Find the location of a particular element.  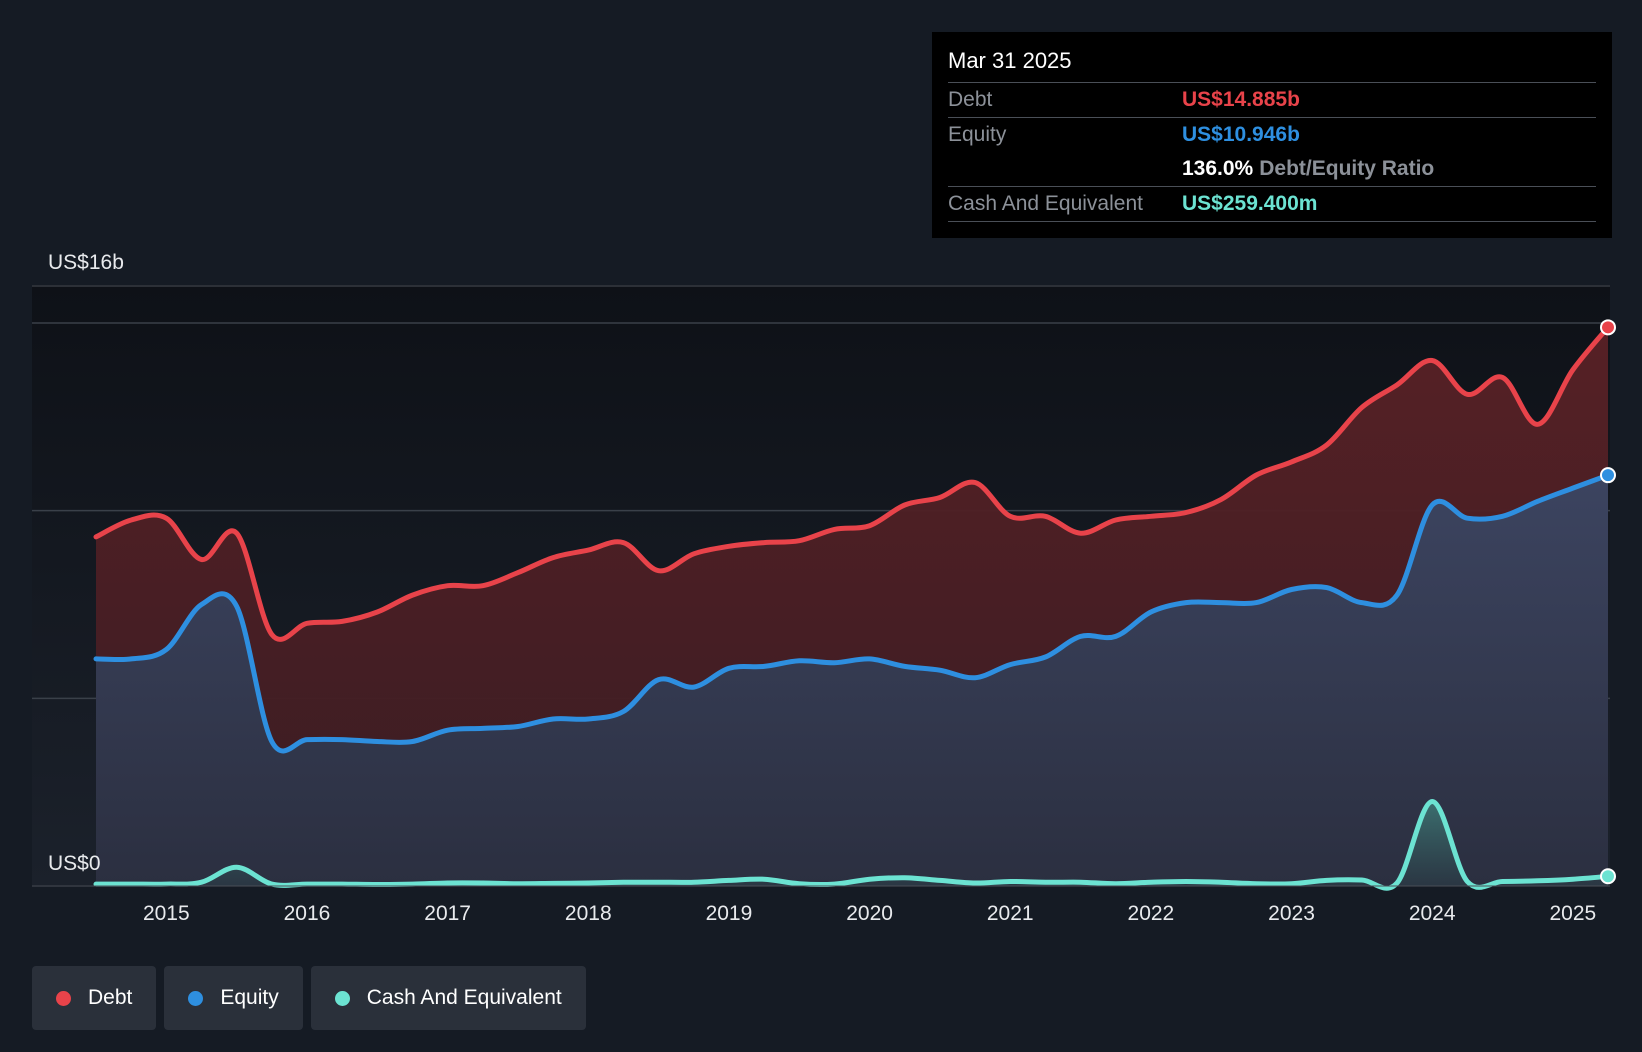

tooltip-ratio-label: Debt/Equity Ratio is located at coordinates (1347, 168).